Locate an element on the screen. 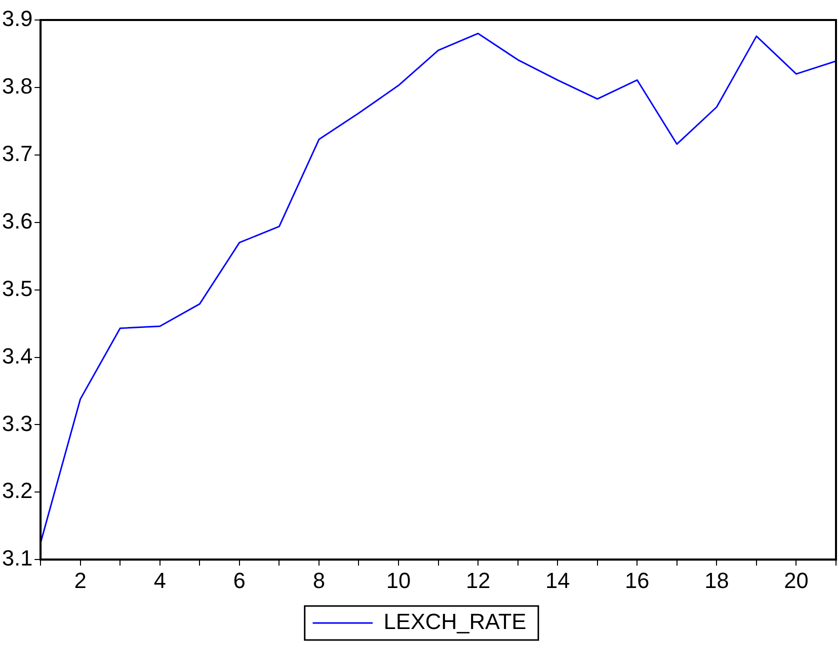 The height and width of the screenshot is (656, 839). y-tick-label: 3.3 is located at coordinates (17, 423).